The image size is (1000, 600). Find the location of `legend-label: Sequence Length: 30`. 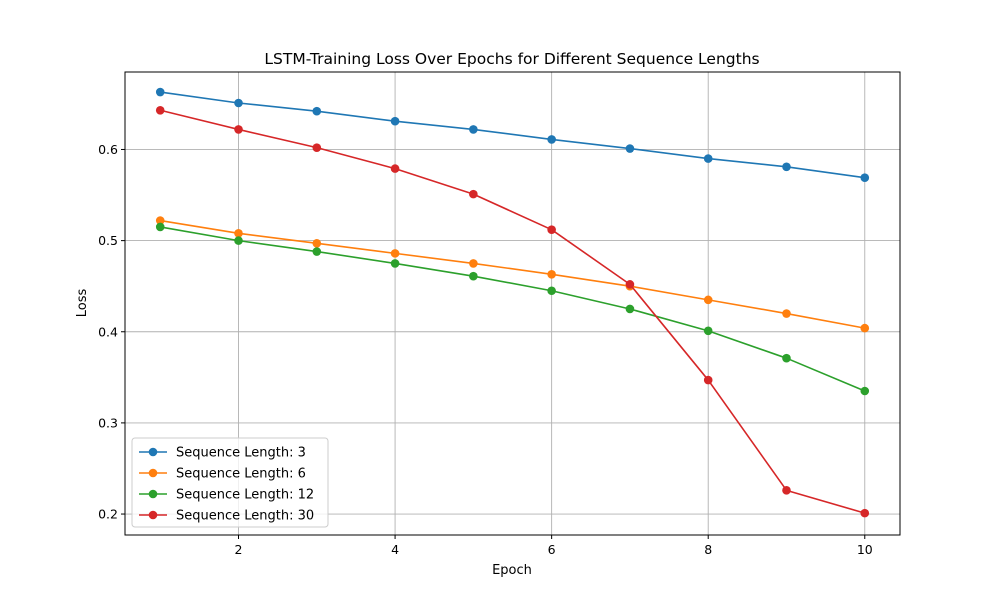

legend-label: Sequence Length: 30 is located at coordinates (245, 516).